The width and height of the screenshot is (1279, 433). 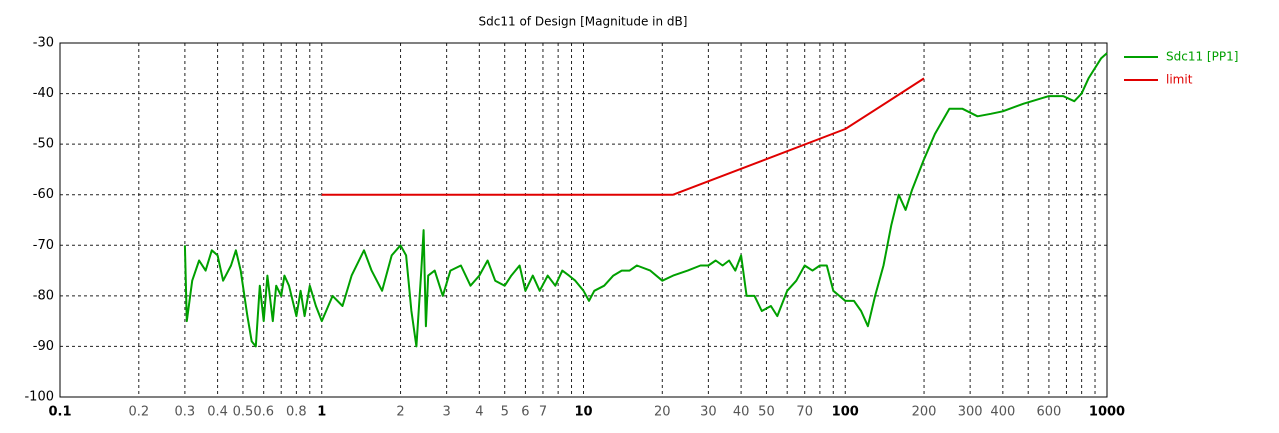 What do you see at coordinates (243, 412) in the screenshot?
I see `x-tick-label: 0.5` at bounding box center [243, 412].